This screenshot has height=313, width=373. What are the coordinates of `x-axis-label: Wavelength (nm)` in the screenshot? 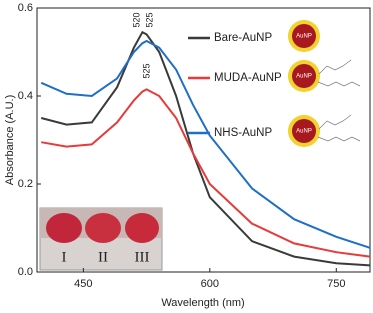 It's located at (202, 303).